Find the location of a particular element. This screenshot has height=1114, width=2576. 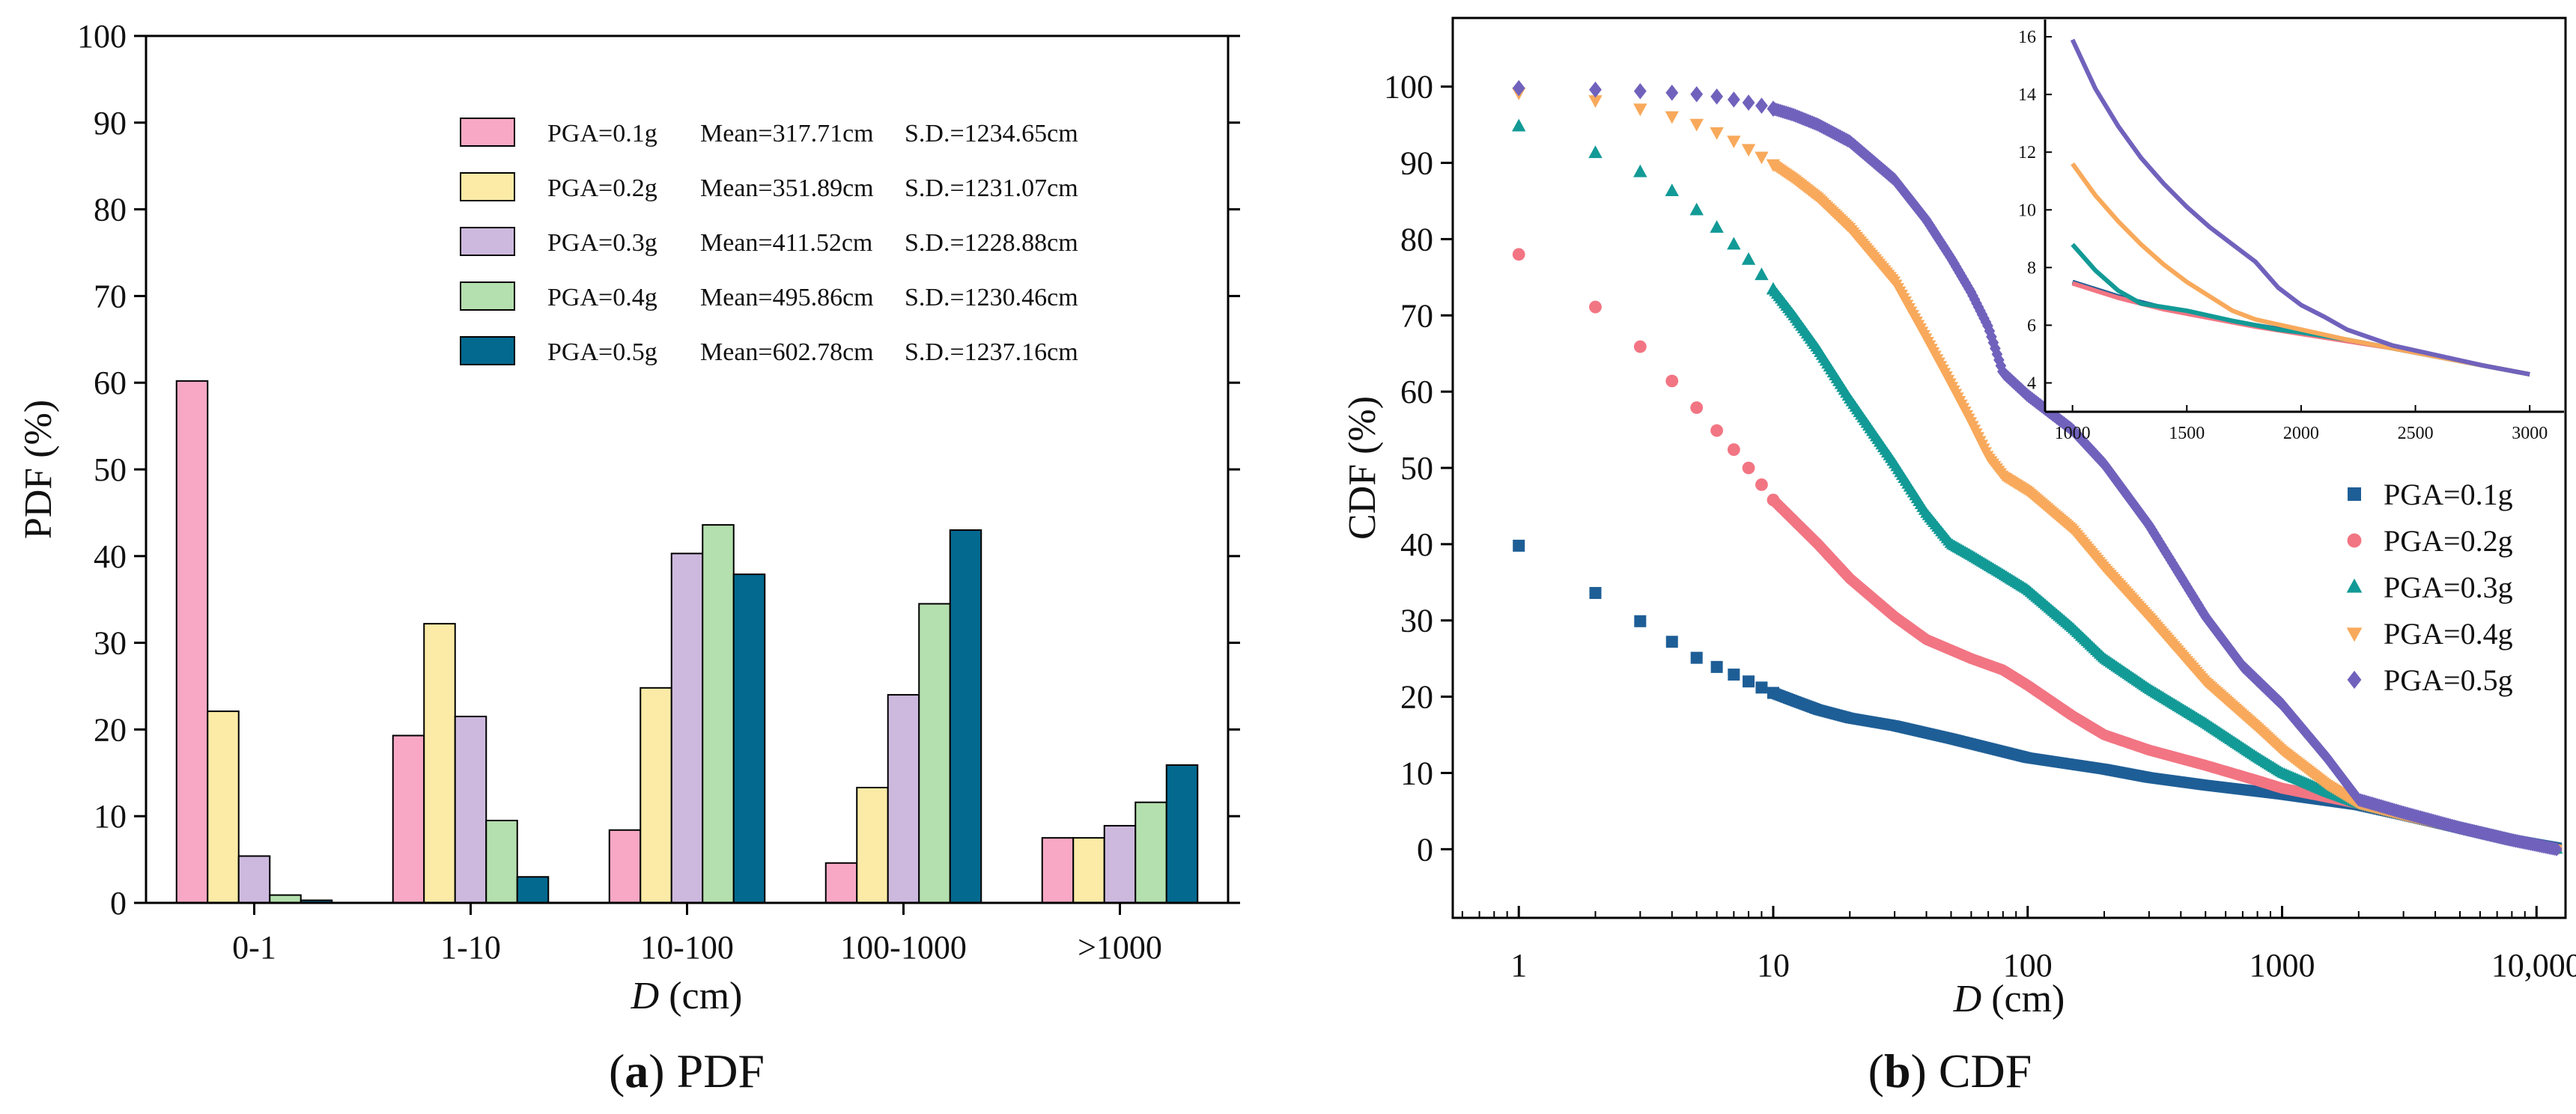

y-tick-label: 40 is located at coordinates (110, 556).